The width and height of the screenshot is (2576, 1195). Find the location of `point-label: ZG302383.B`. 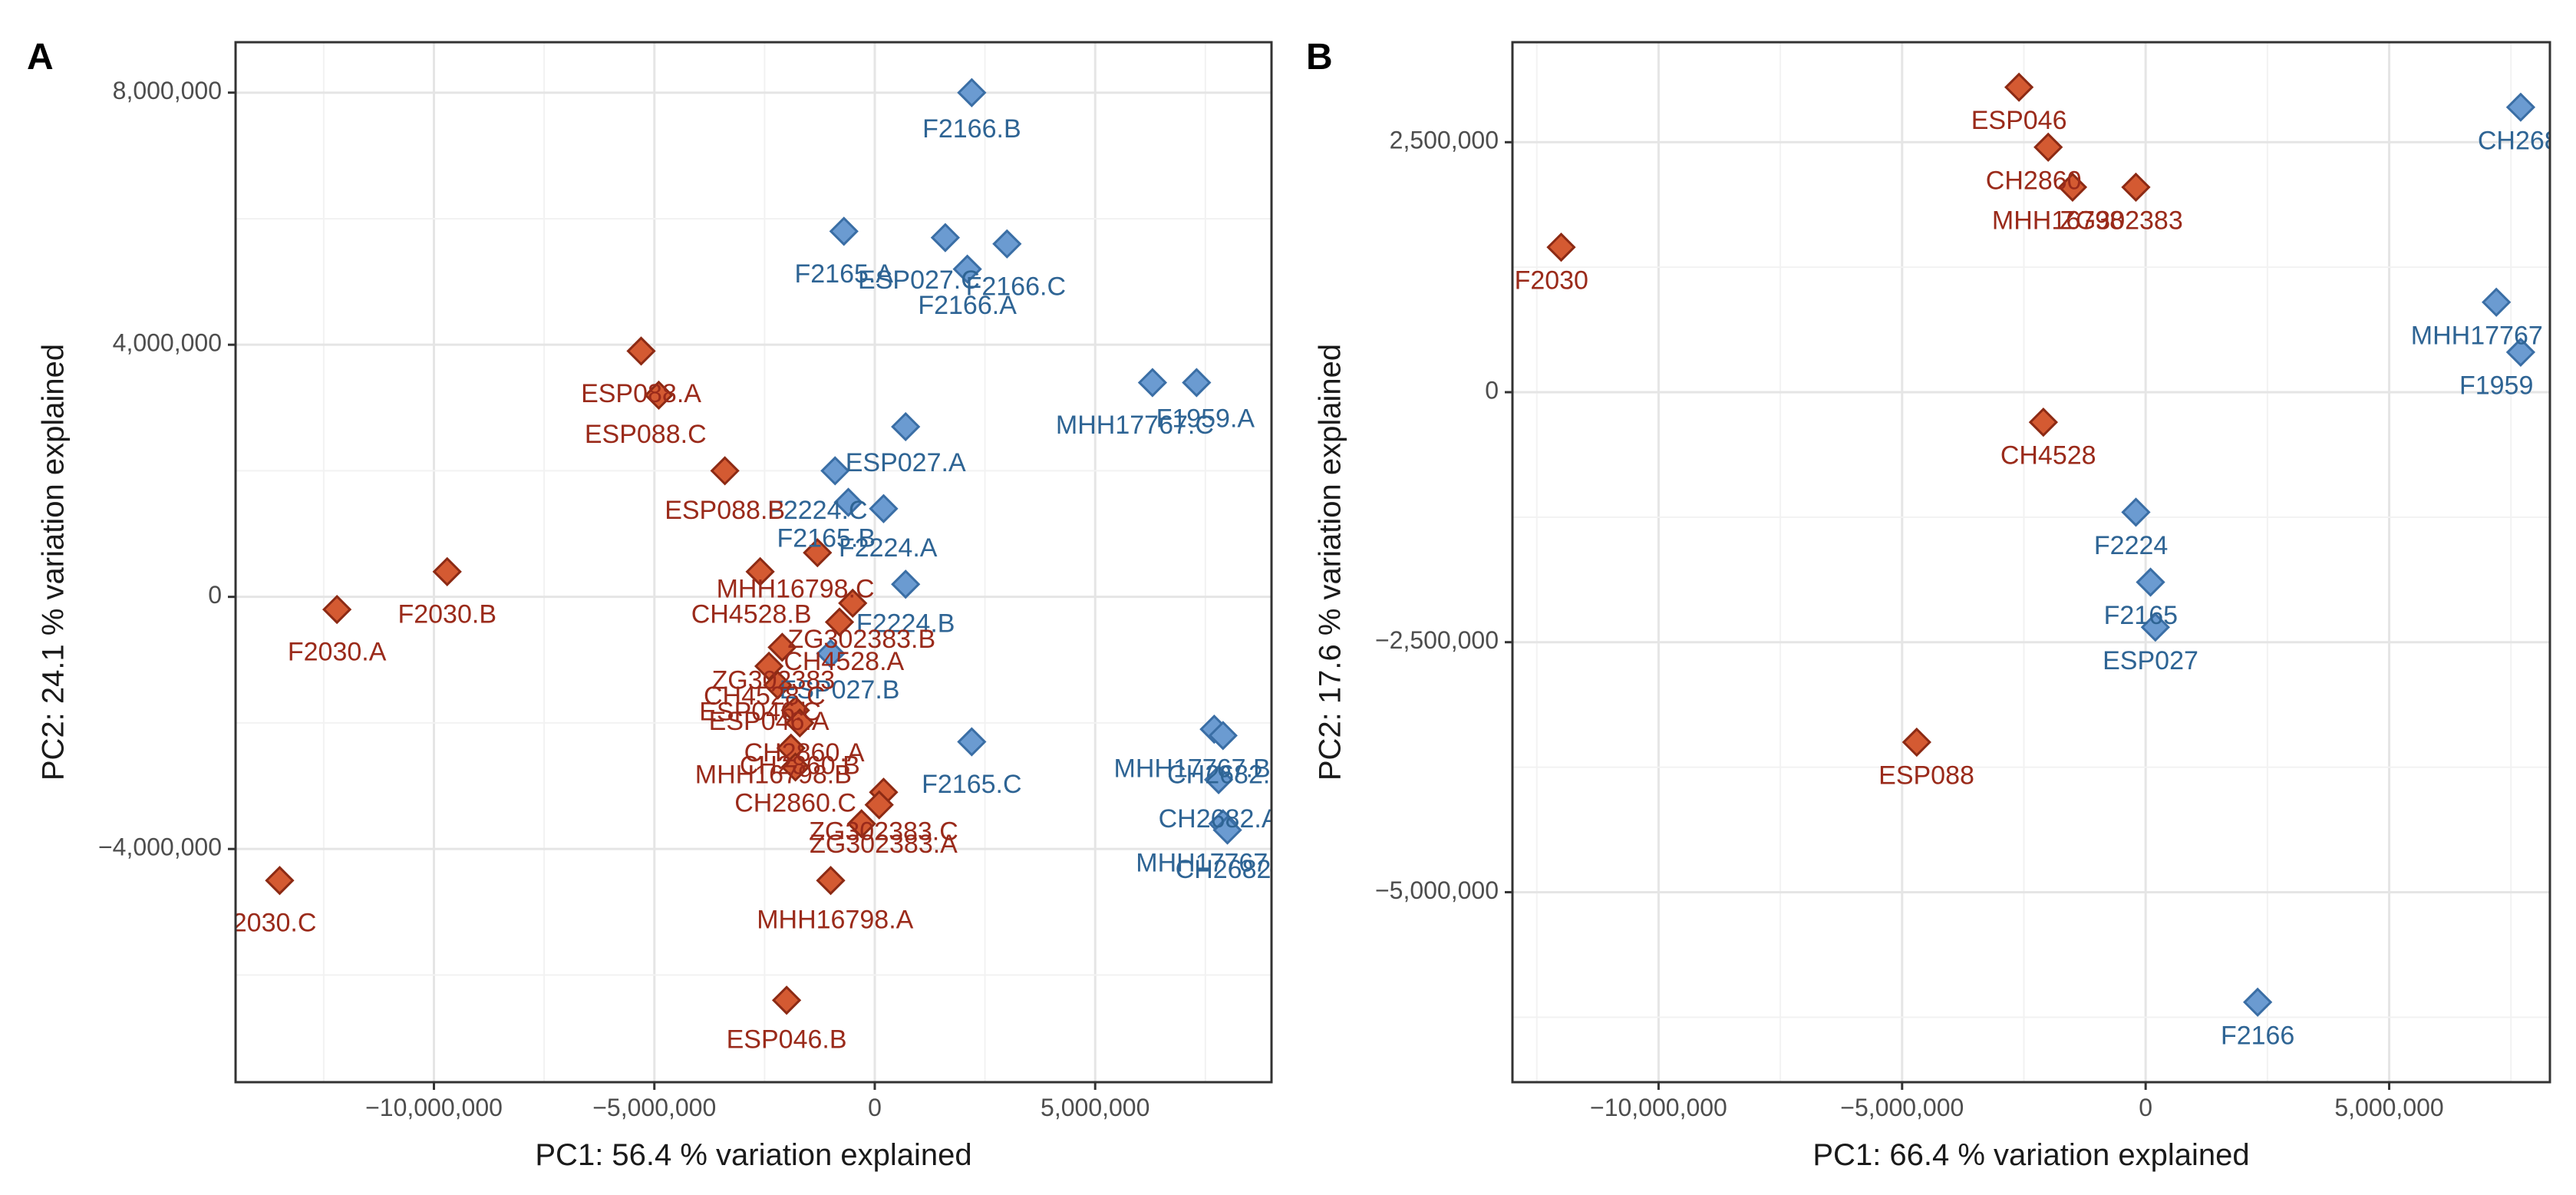

point-label: ZG302383.B is located at coordinates (861, 639).